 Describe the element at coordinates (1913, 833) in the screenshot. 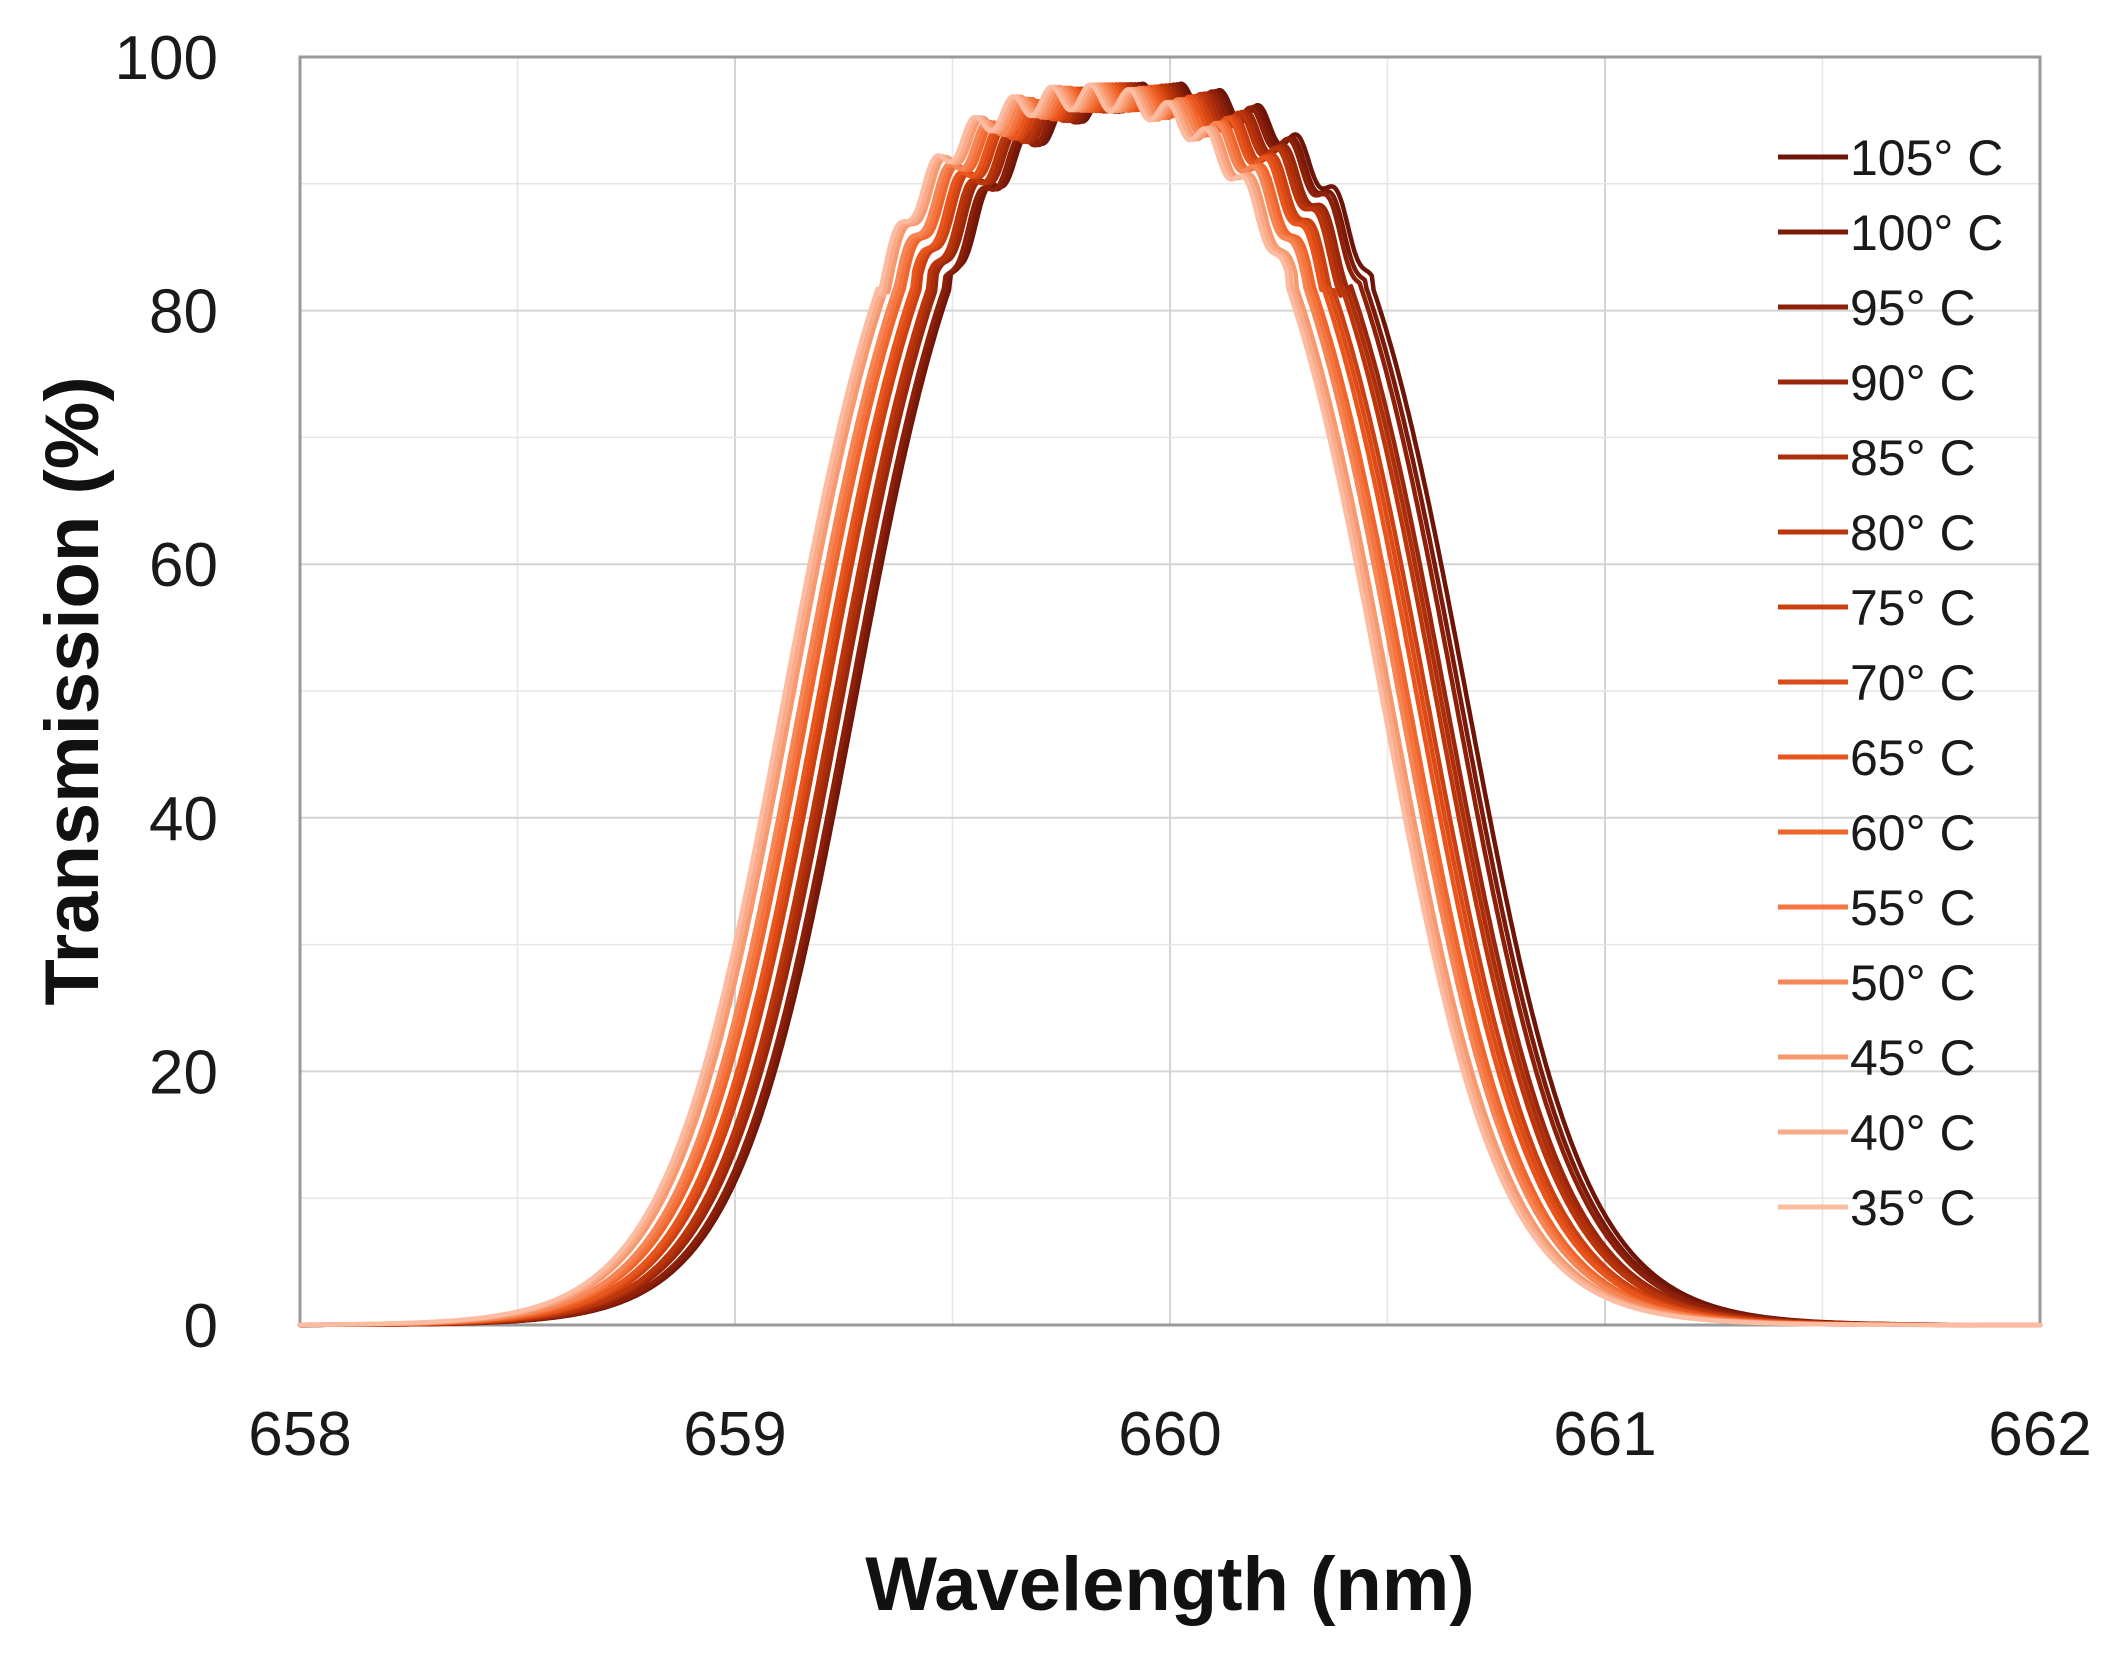

I see `legend-label-60c: 60° C` at that location.